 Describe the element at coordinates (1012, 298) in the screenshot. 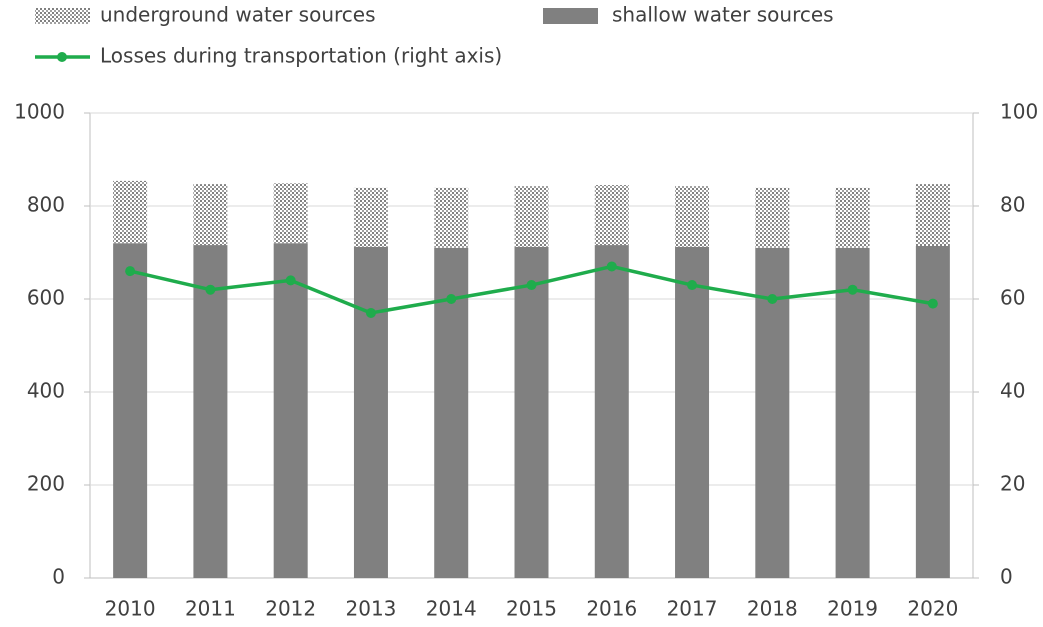

I see `y2-tick-label: 60` at that location.